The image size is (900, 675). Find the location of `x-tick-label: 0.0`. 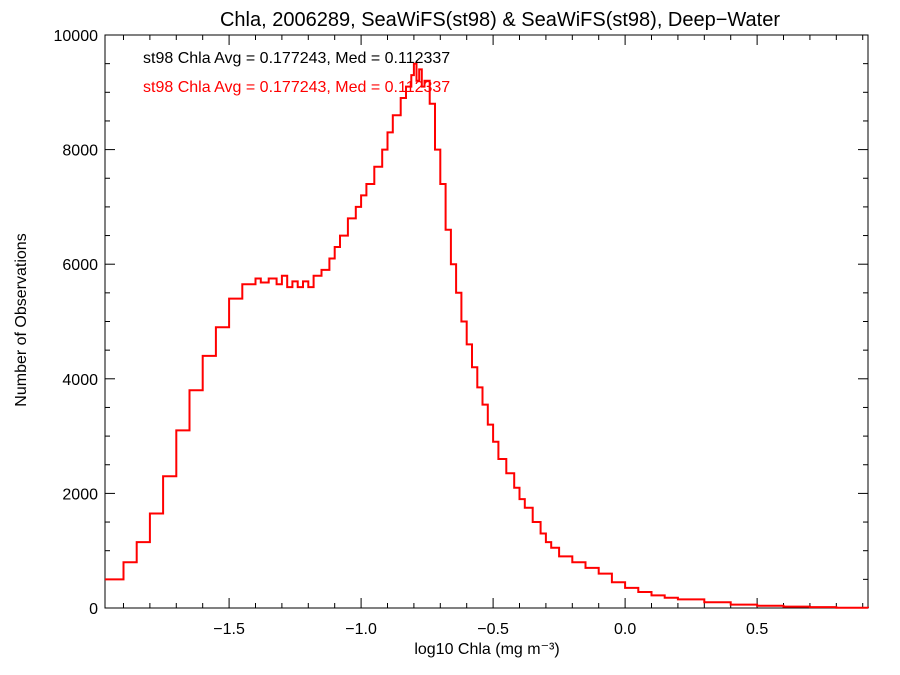

x-tick-label: 0.0 is located at coordinates (625, 629).